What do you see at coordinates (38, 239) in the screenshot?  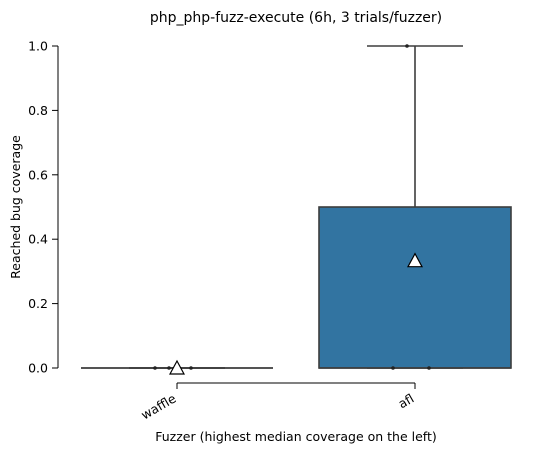 I see `y-tick-label: 0.4` at bounding box center [38, 239].